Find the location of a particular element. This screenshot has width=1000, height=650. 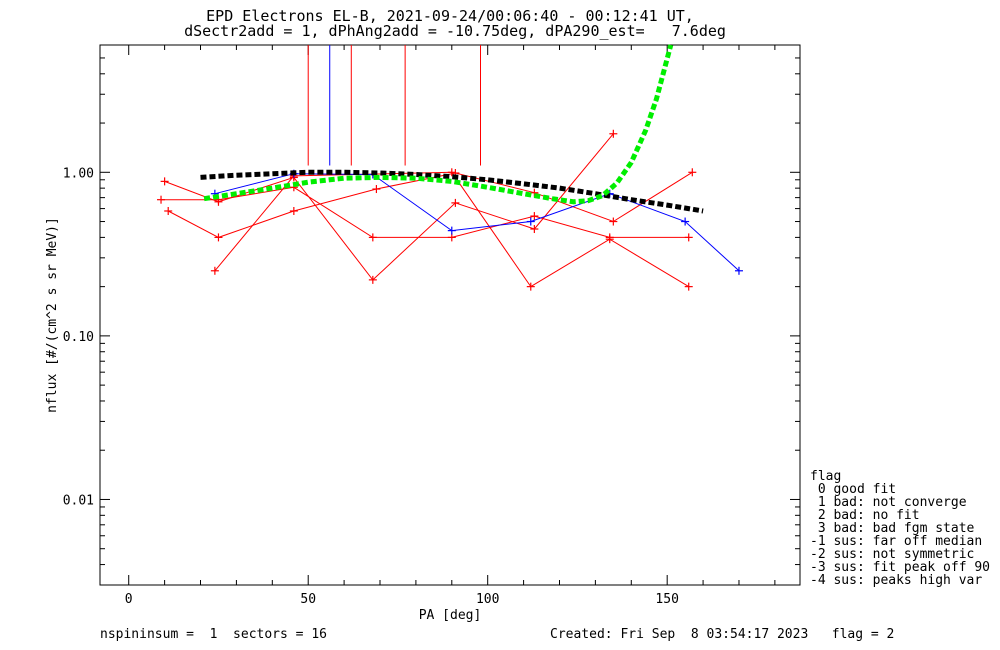

legend-item: 3 bad: bad fgm state is located at coordinates (892, 528).